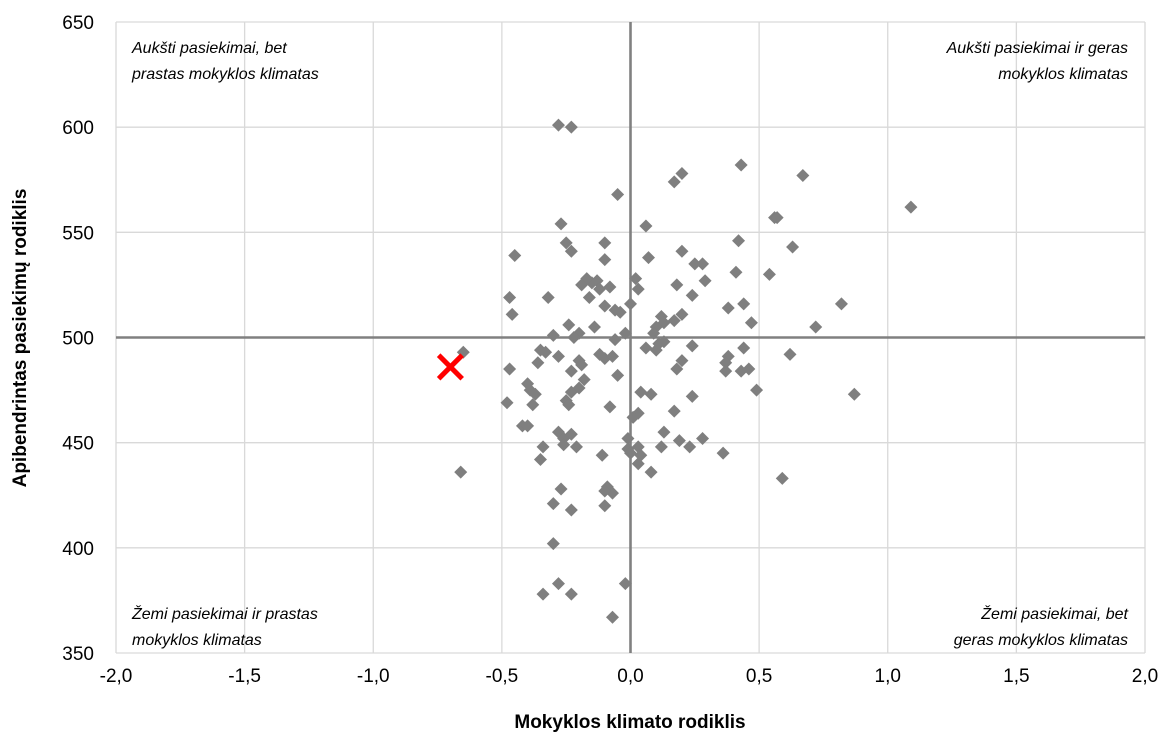  I want to click on quadrant-label-top-right-line1: Aukšti pasiekimai ir geras, so click(1037, 48).